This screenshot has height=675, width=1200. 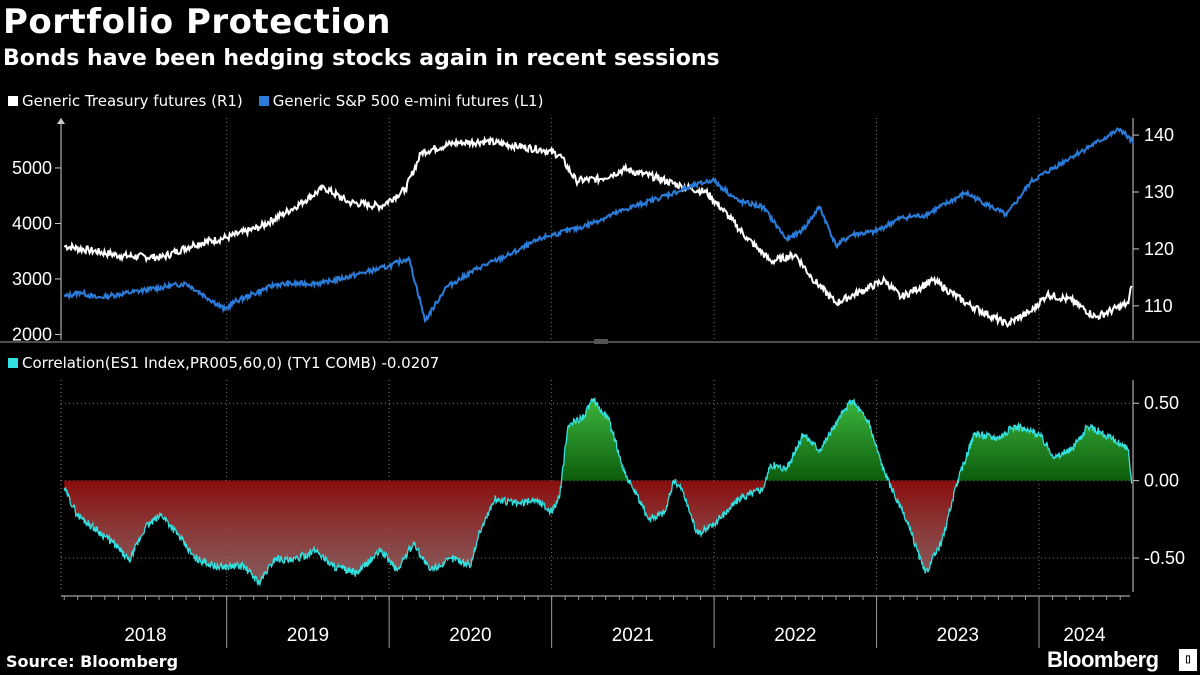 What do you see at coordinates (795, 635) in the screenshot?
I see `x-axis-year-label: 2022` at bounding box center [795, 635].